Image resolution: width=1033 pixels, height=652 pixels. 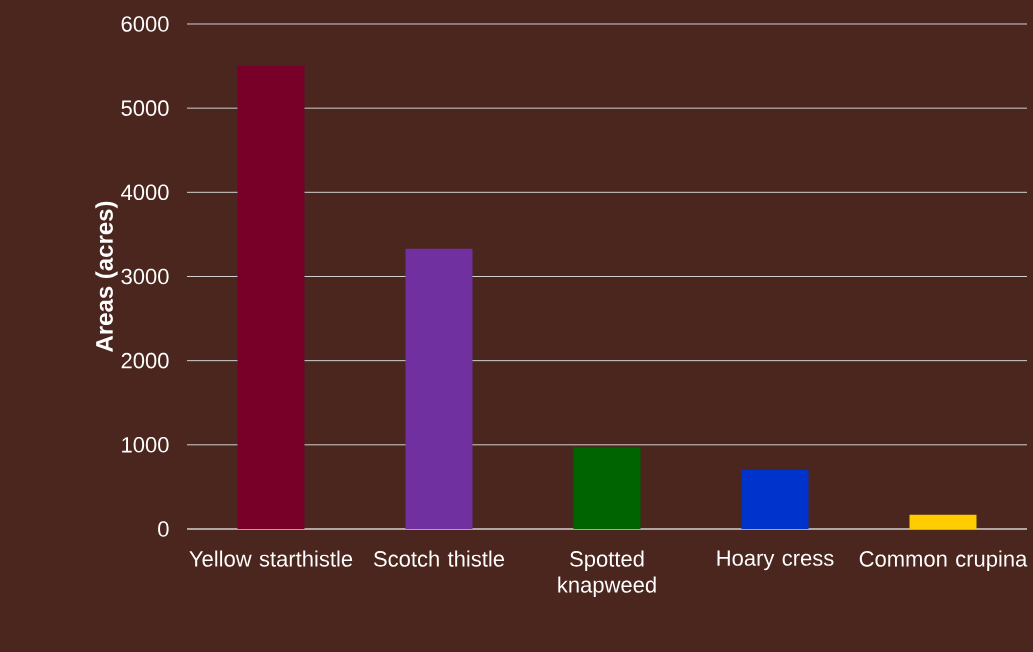 What do you see at coordinates (145, 108) in the screenshot?
I see `y-tick-label: 5000` at bounding box center [145, 108].